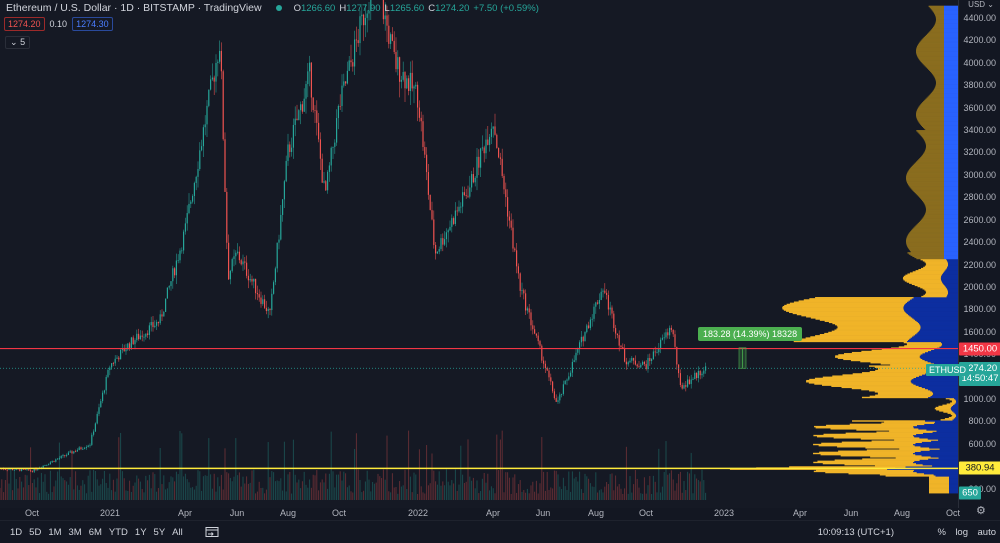 Image resolution: width=1000 pixels, height=543 pixels. What do you see at coordinates (980, 378) in the screenshot?
I see `bar-countdown: 14:50:47` at bounding box center [980, 378].